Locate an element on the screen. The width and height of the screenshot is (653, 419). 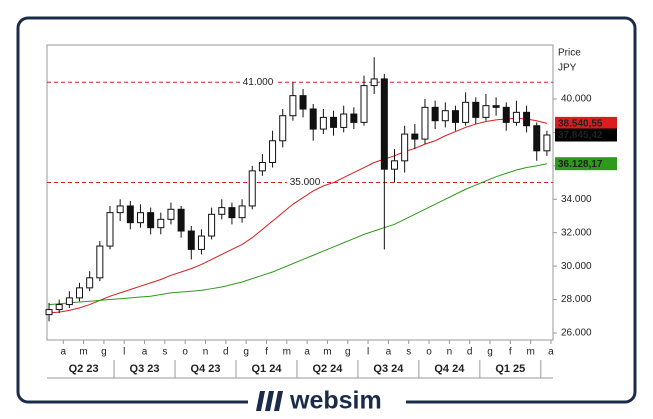
logo-icon is located at coordinates (269, 401).